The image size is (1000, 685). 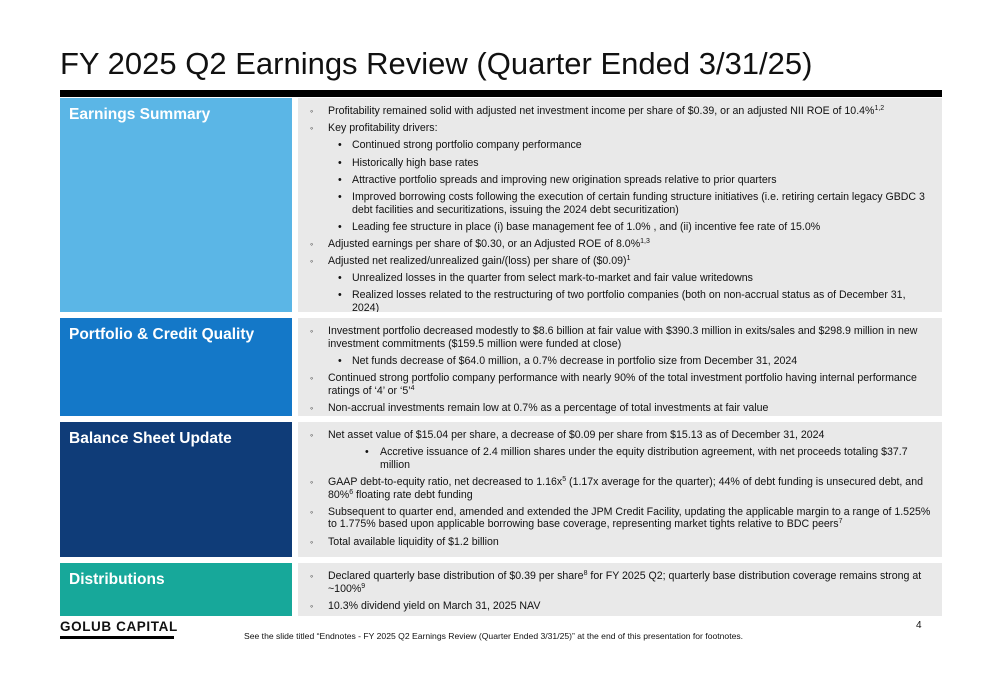 I want to click on section-heading: Distributions, so click(x=117, y=579).